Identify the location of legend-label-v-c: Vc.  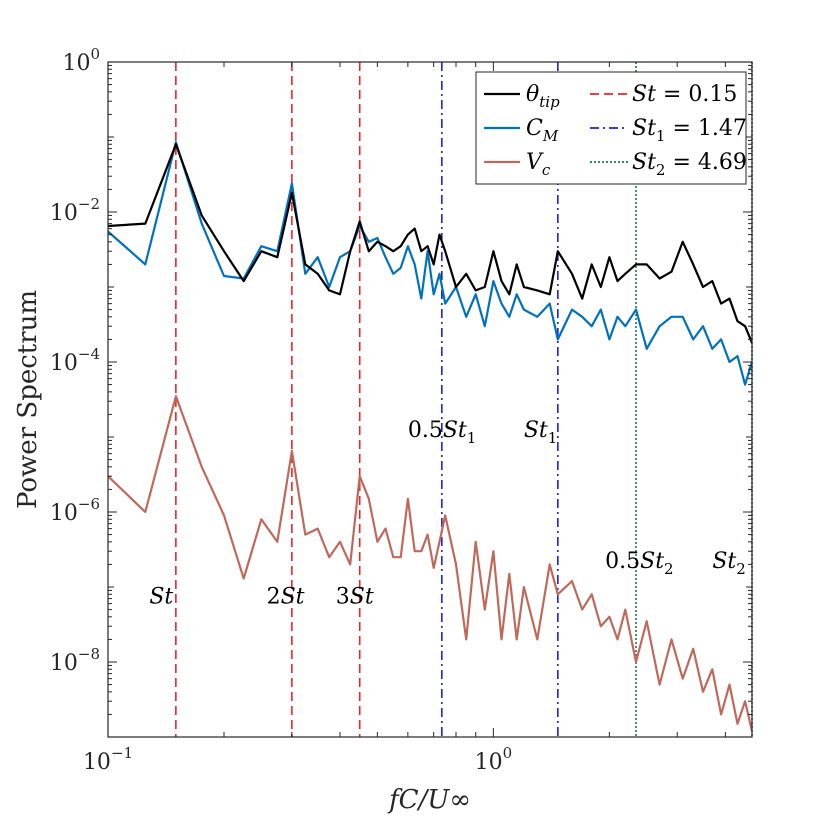
(538, 164).